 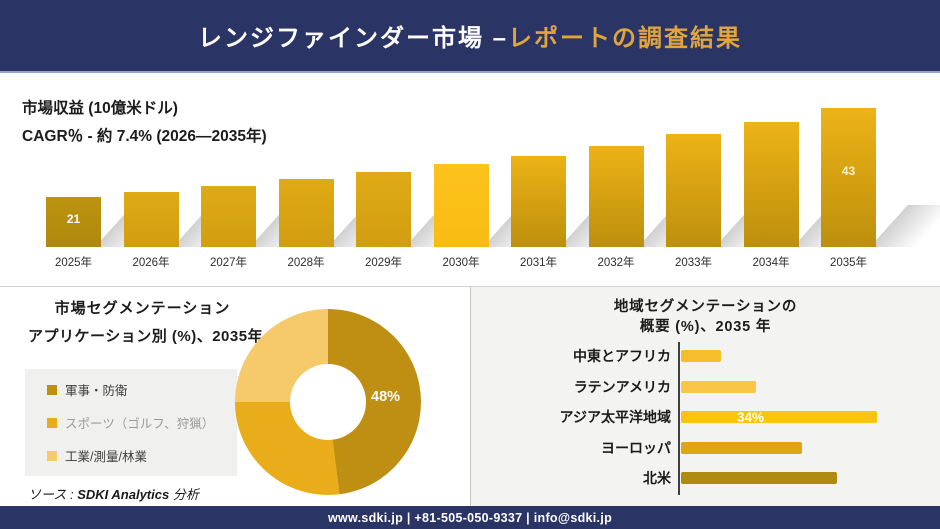 I want to click on axis-label-2033年: 2033年, so click(x=693, y=263).